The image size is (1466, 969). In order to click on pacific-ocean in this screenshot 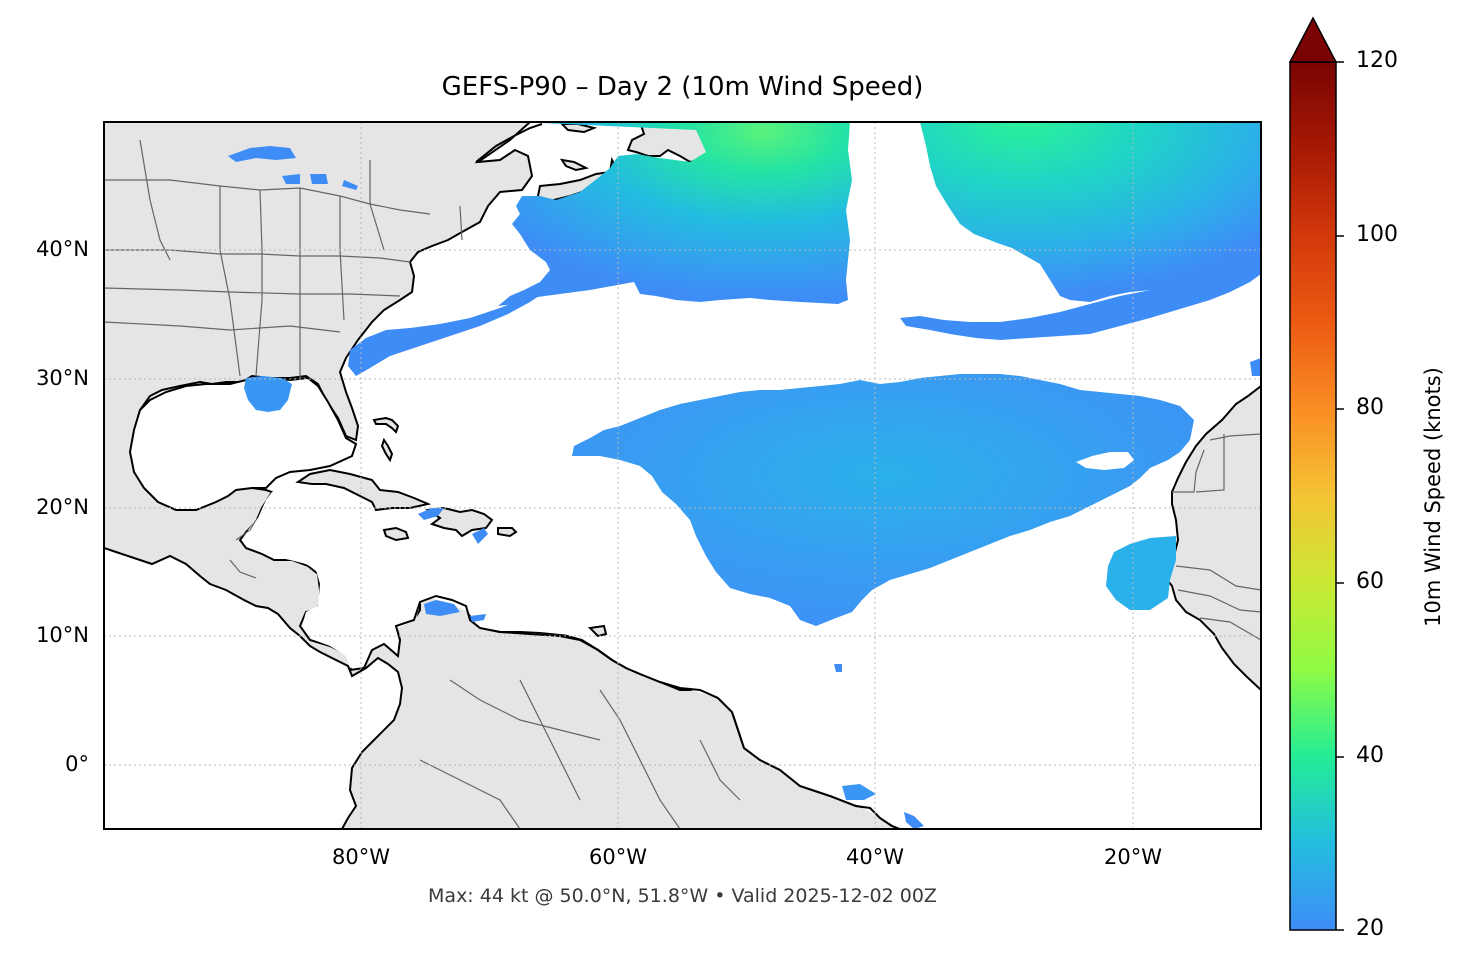, I will do `click(254, 687)`.